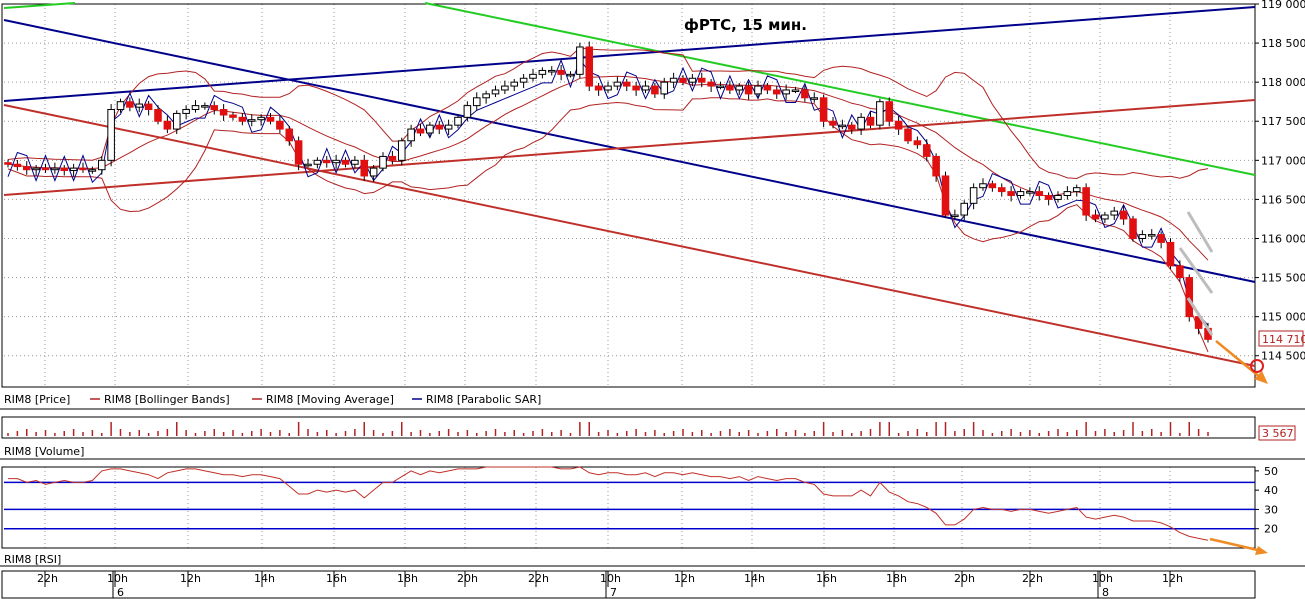  Describe the element at coordinates (613, 592) in the screenshot. I see `day-label: 7` at that location.